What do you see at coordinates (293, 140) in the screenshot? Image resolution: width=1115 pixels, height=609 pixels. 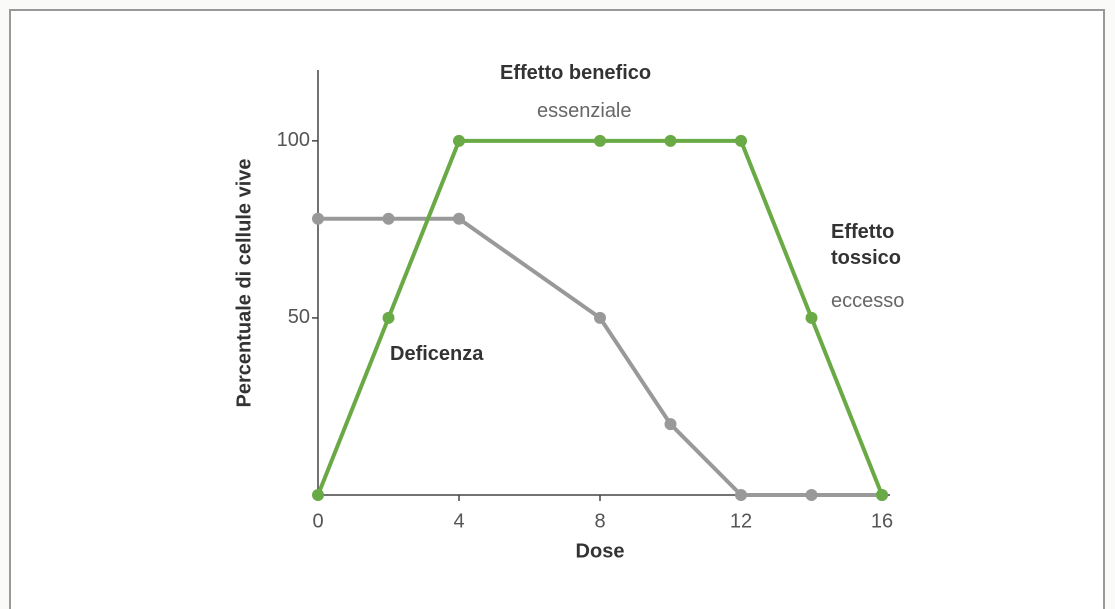 I see `y-tick-label: 100` at bounding box center [293, 140].